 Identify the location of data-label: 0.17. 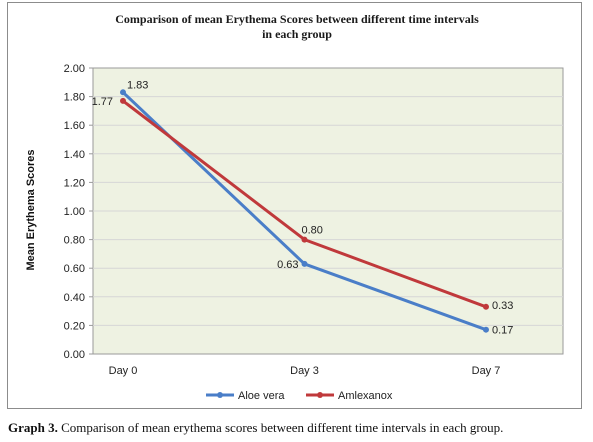
(502, 331).